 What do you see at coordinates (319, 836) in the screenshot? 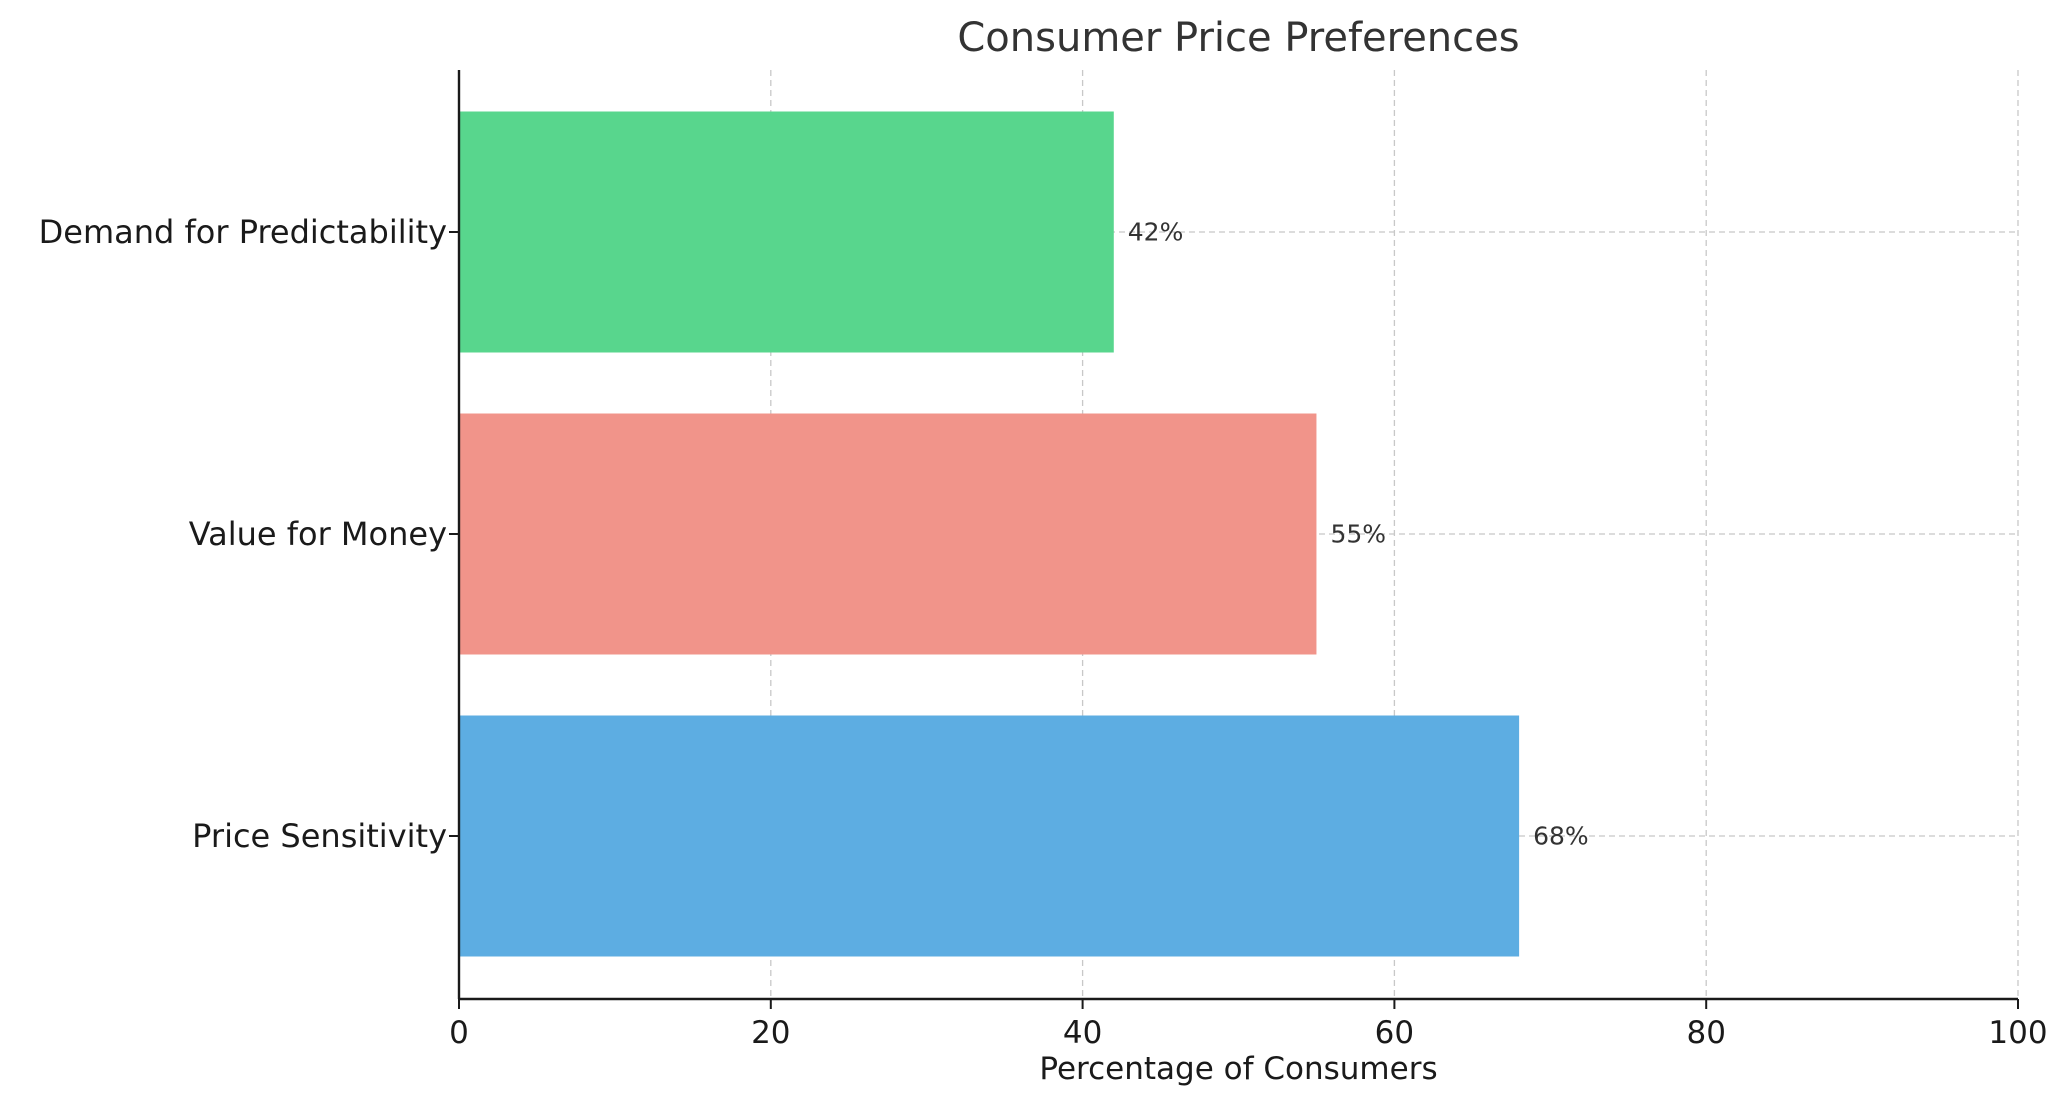
I see `y-tick-label: Price Sensitivity` at bounding box center [319, 836].